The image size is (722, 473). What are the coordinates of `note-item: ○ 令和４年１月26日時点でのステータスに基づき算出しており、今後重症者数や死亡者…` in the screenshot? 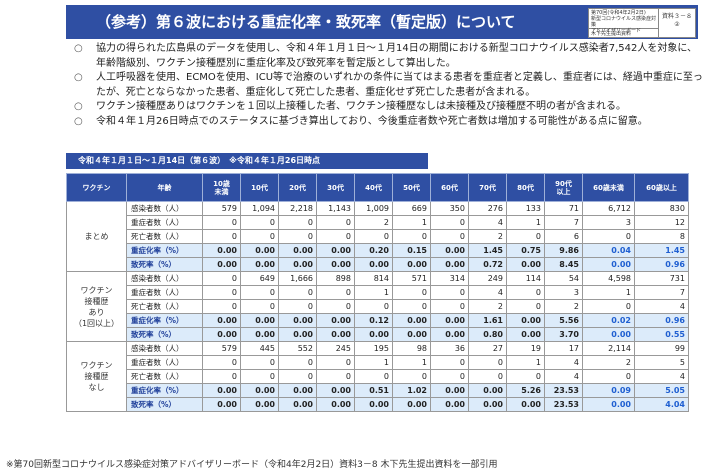 It's located at (389, 122).